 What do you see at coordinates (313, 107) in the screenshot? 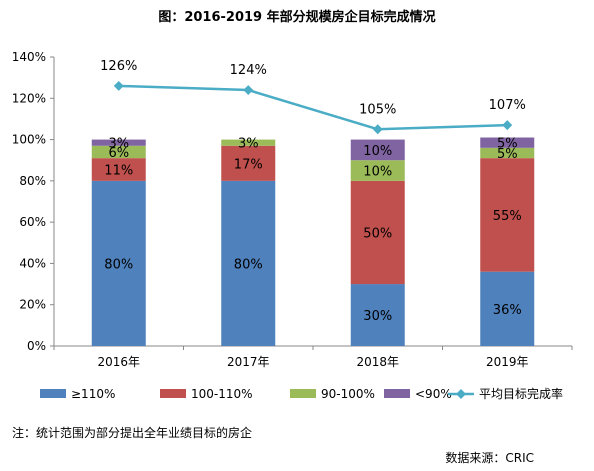
I see `average-line` at bounding box center [313, 107].